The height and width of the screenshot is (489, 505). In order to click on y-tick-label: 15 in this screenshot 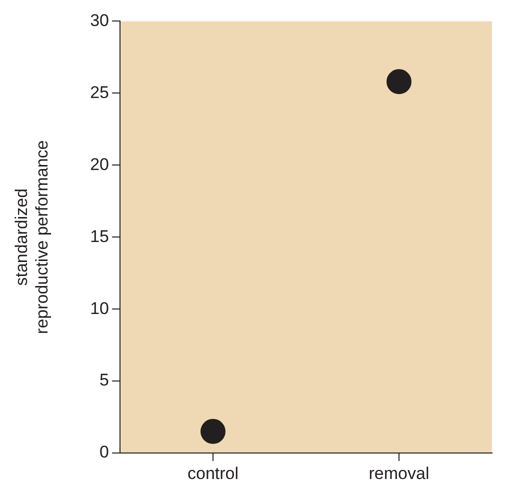, I will do `click(99, 236)`.